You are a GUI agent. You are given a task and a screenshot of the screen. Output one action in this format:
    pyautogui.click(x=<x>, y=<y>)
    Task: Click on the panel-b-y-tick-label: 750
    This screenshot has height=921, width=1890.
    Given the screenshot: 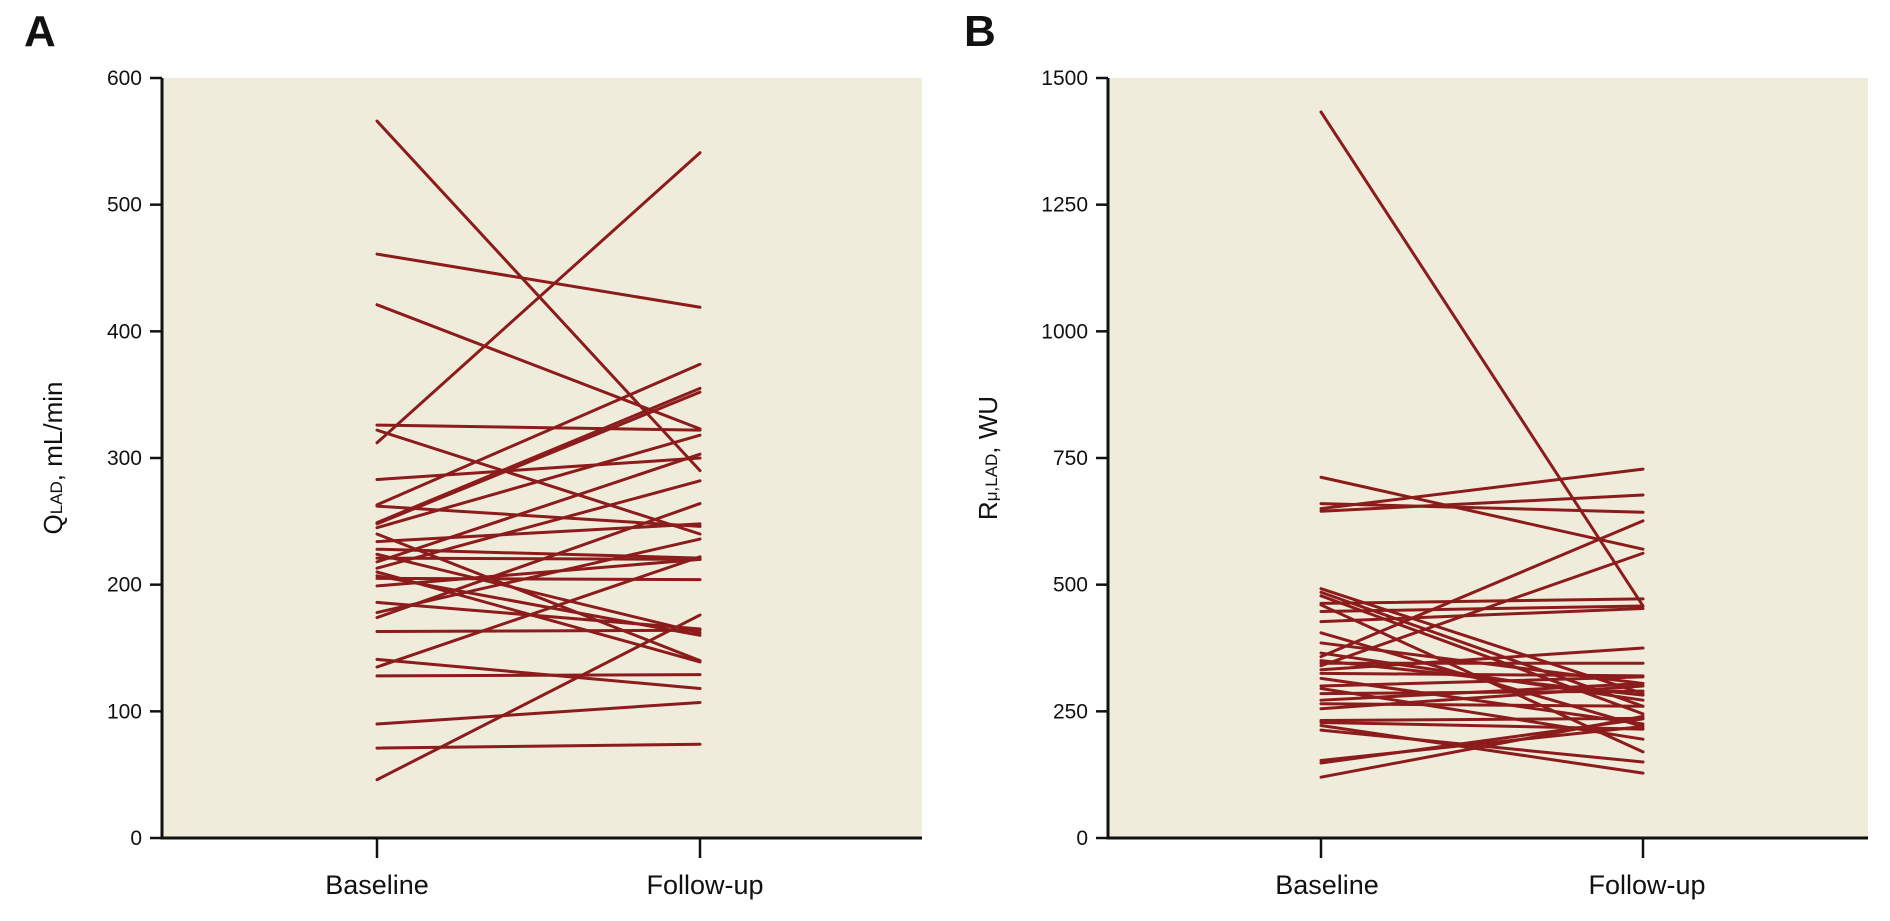 What is the action you would take?
    pyautogui.click(x=1070, y=458)
    